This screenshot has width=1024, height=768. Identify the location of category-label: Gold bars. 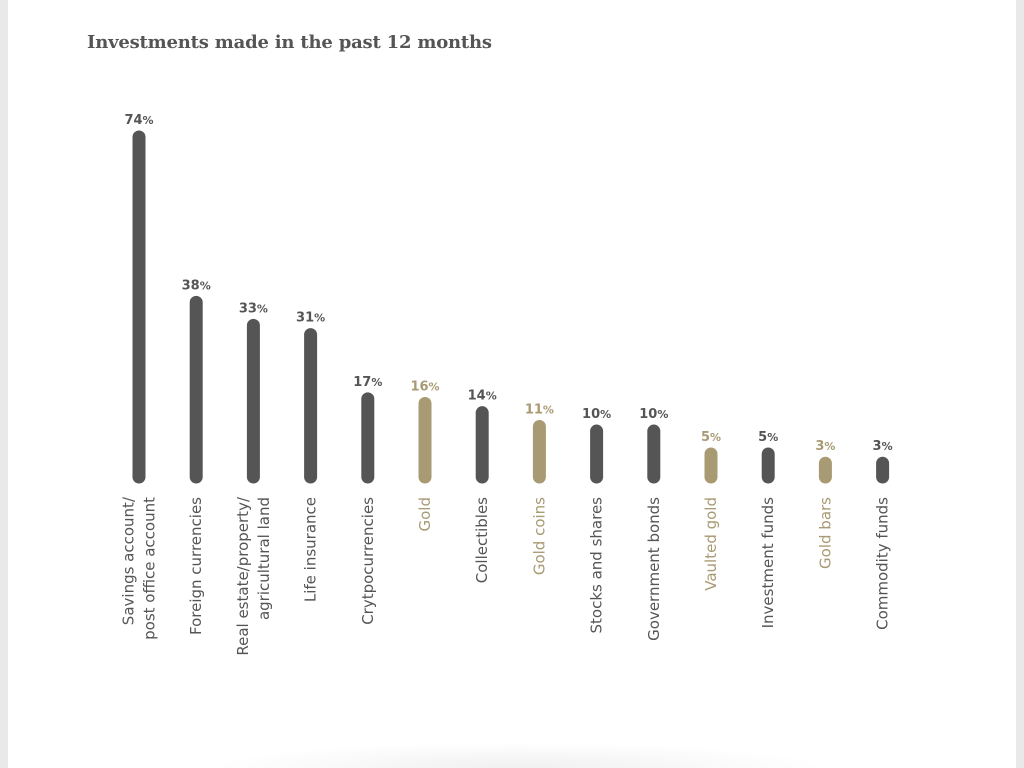
(825, 533).